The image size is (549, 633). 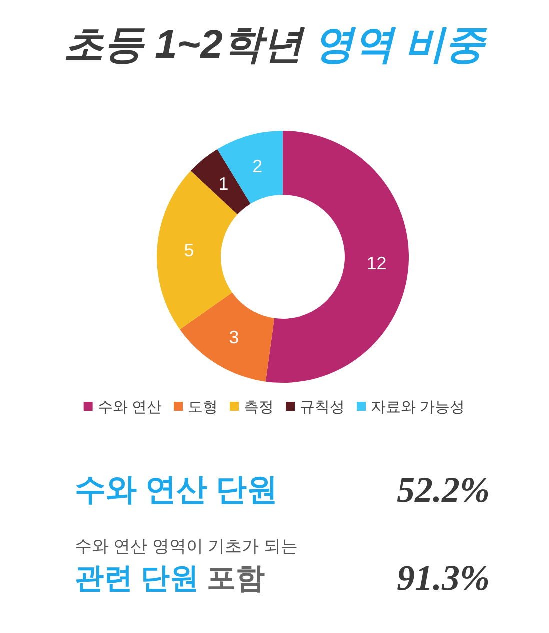 What do you see at coordinates (189, 250) in the screenshot?
I see `data-label: 5` at bounding box center [189, 250].